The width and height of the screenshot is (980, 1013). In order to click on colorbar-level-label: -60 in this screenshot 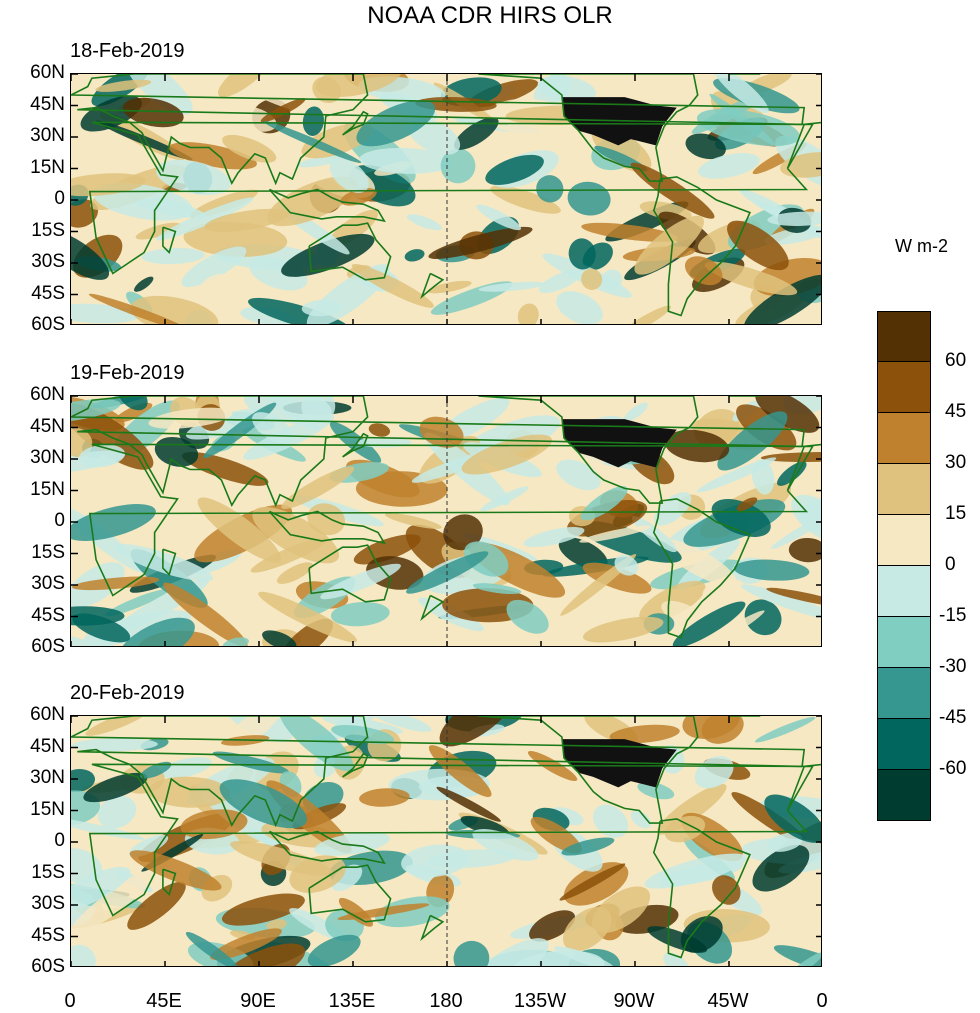, I will do `click(953, 768)`.